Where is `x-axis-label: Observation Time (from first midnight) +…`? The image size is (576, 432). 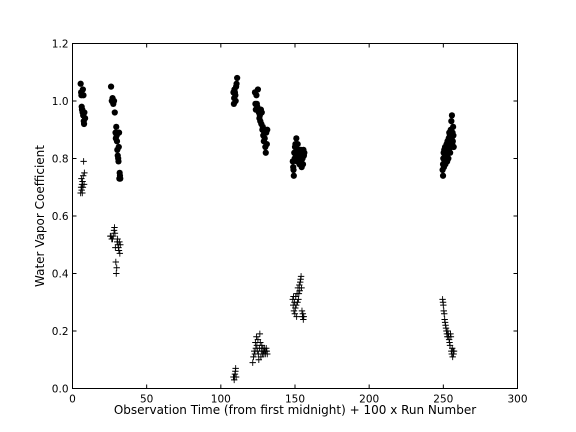 x-axis-label: Observation Time (from first midnight) +… is located at coordinates (295, 410).